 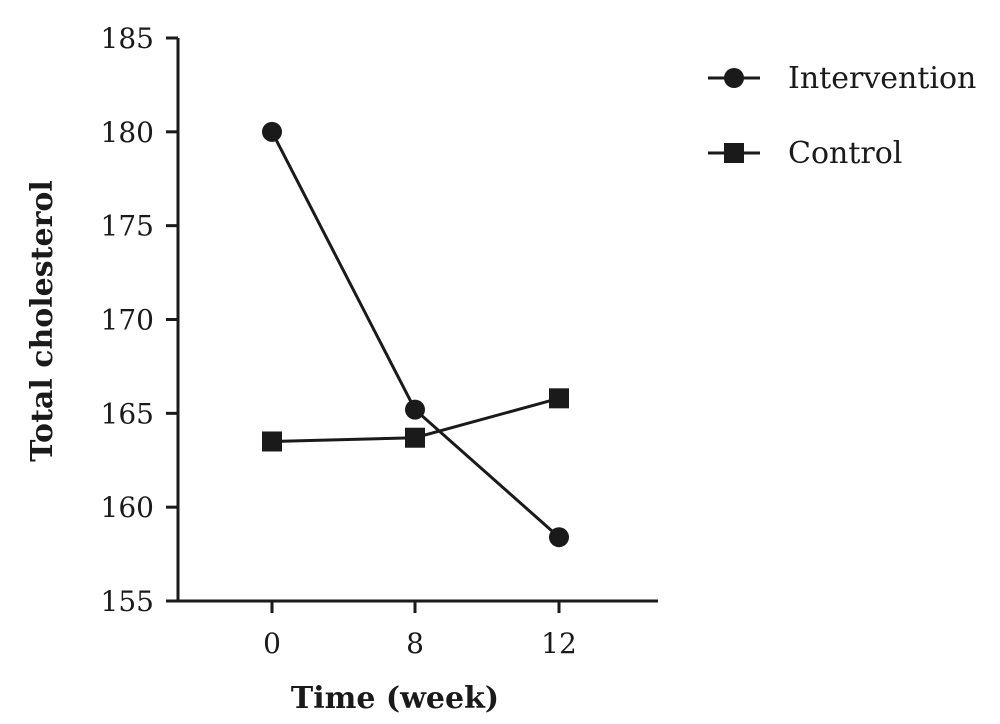 What do you see at coordinates (42, 321) in the screenshot?
I see `y-axis-title: Total cholesterol` at bounding box center [42, 321].